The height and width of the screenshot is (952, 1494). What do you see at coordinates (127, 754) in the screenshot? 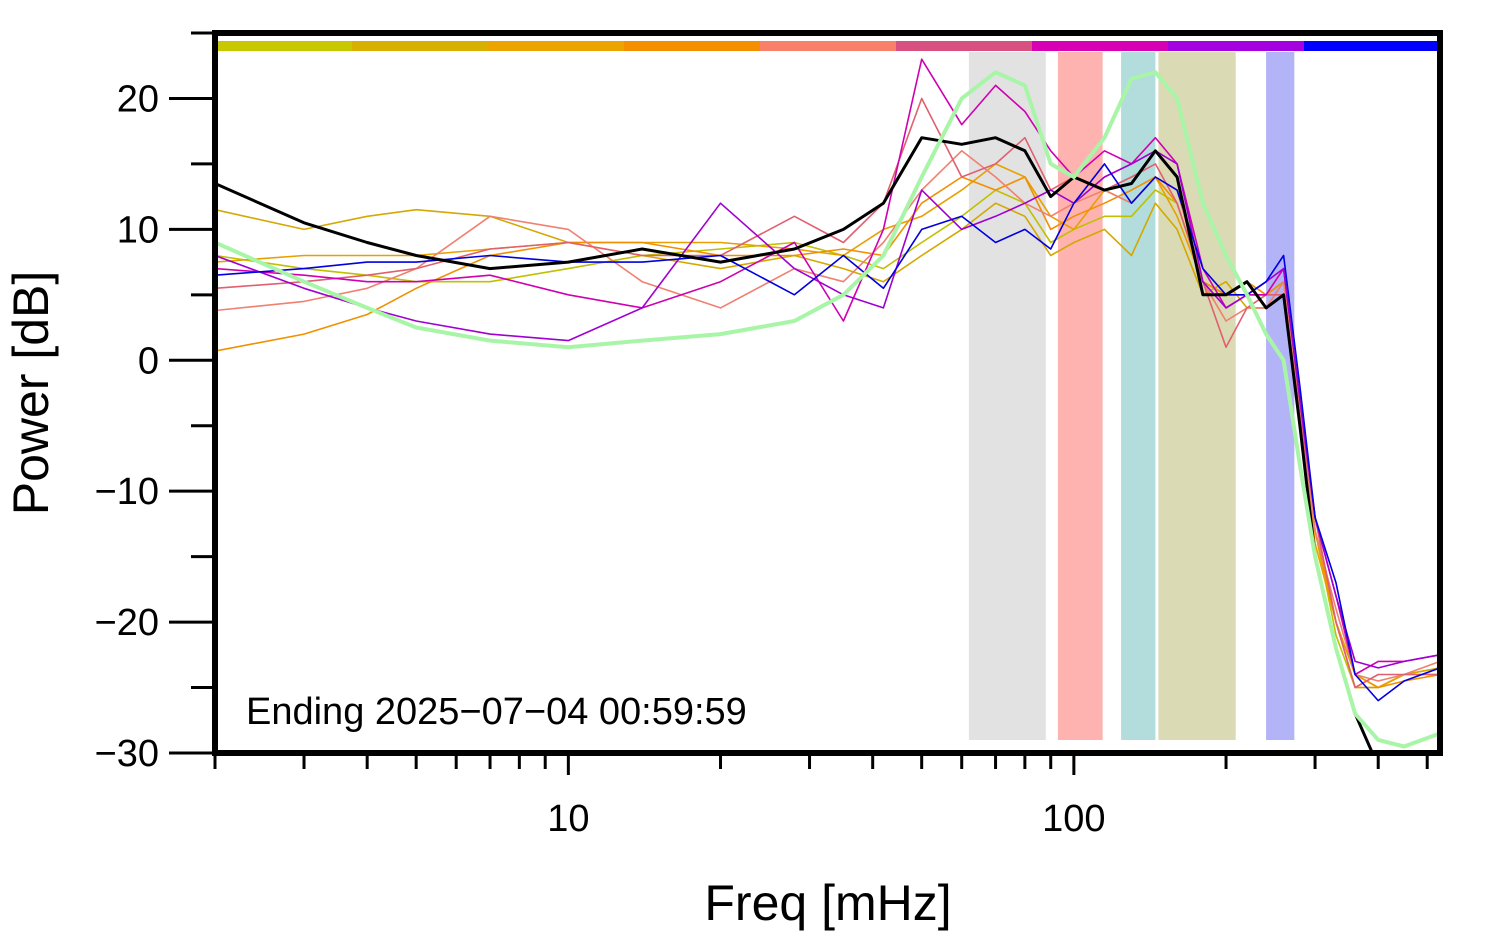
I see `y-tick-label: −30` at bounding box center [127, 754].